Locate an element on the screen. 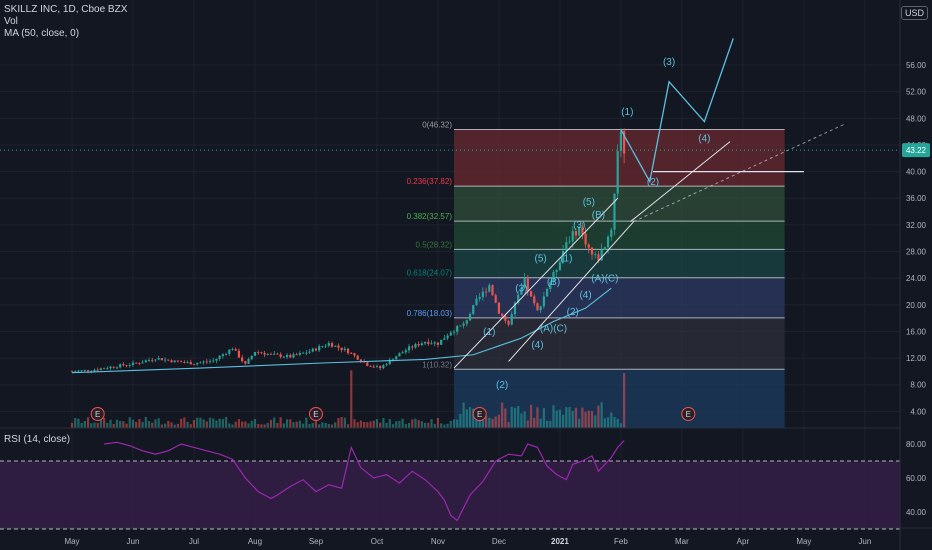  time-axis-label: Aug is located at coordinates (255, 541).